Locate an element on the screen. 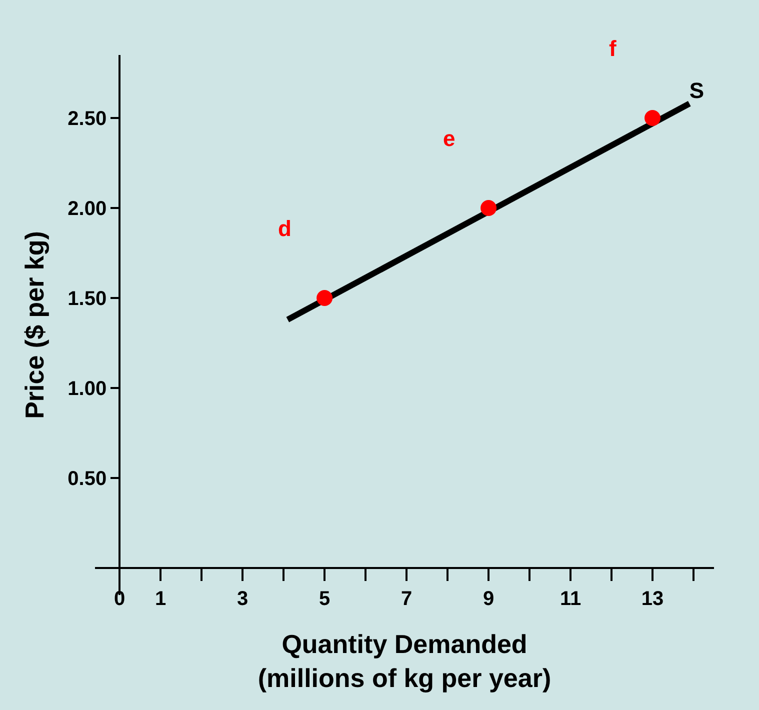 This screenshot has height=710, width=759. y-tick-label: 2.50 is located at coordinates (87, 119).